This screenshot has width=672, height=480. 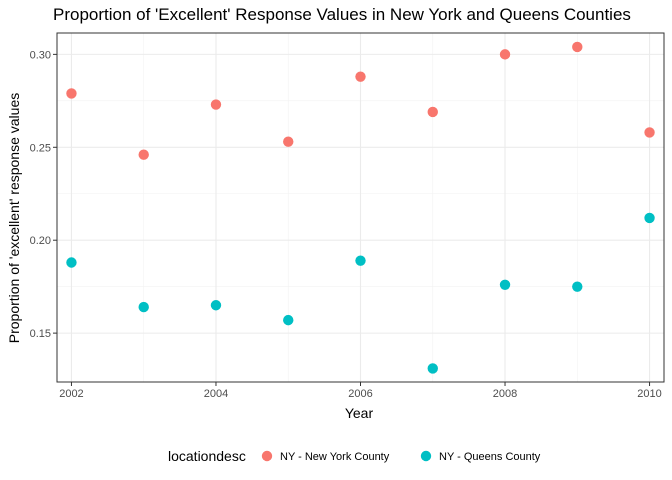 What do you see at coordinates (360, 394) in the screenshot?
I see `x-tick-label: 2006` at bounding box center [360, 394].